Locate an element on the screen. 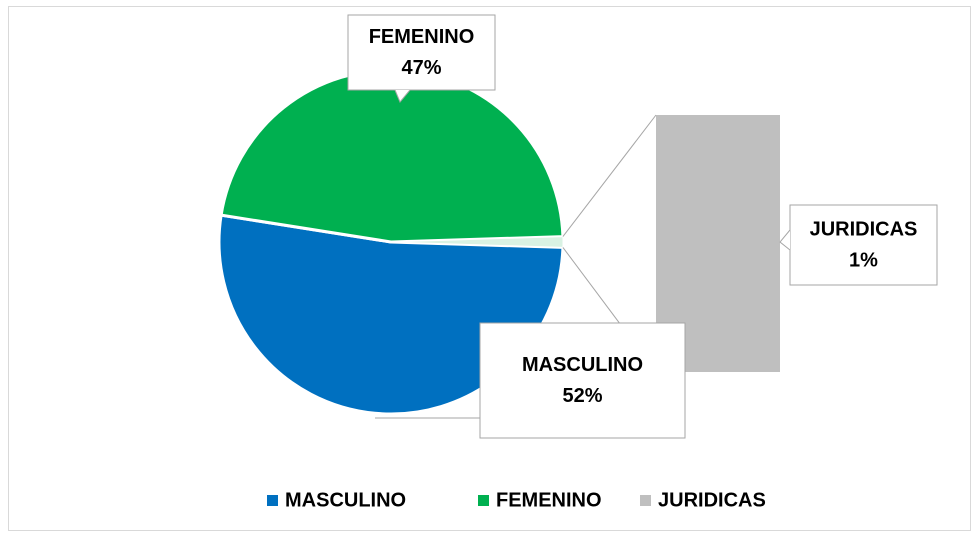  other-slice is located at coordinates (477, 242).